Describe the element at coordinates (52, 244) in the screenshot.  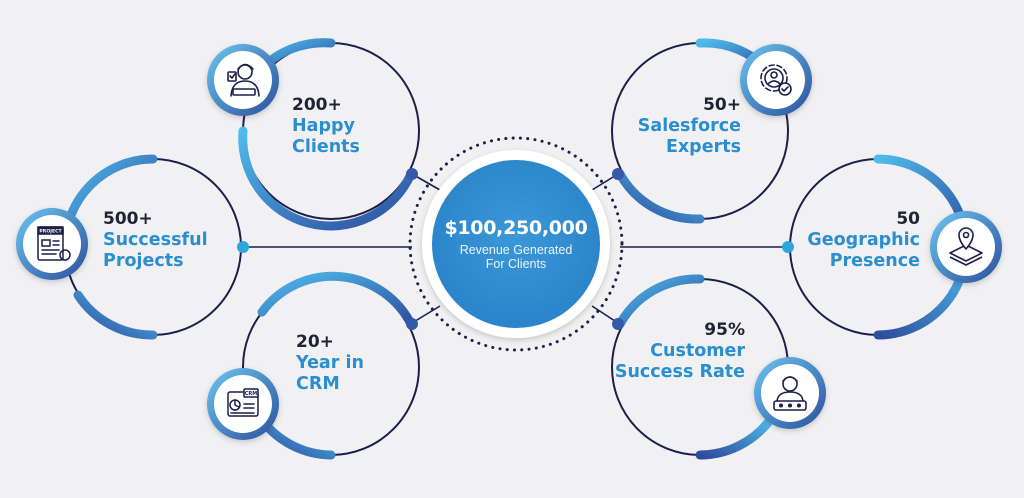
I see `project-document-icon: PROJECT` at that location.